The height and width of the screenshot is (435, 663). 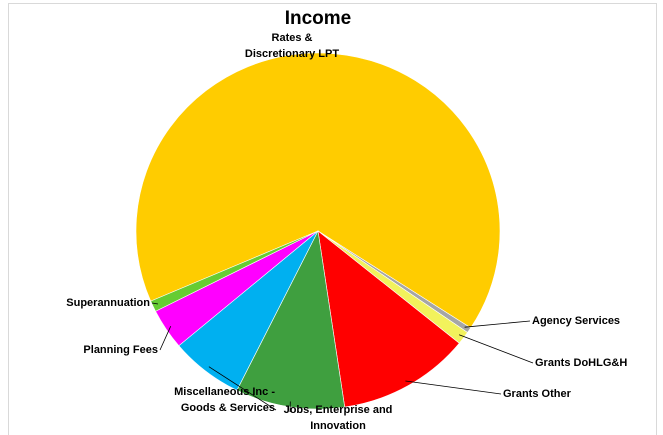 What do you see at coordinates (292, 46) in the screenshot?
I see `slice-label: Rates & Discretionary LPT` at bounding box center [292, 46].